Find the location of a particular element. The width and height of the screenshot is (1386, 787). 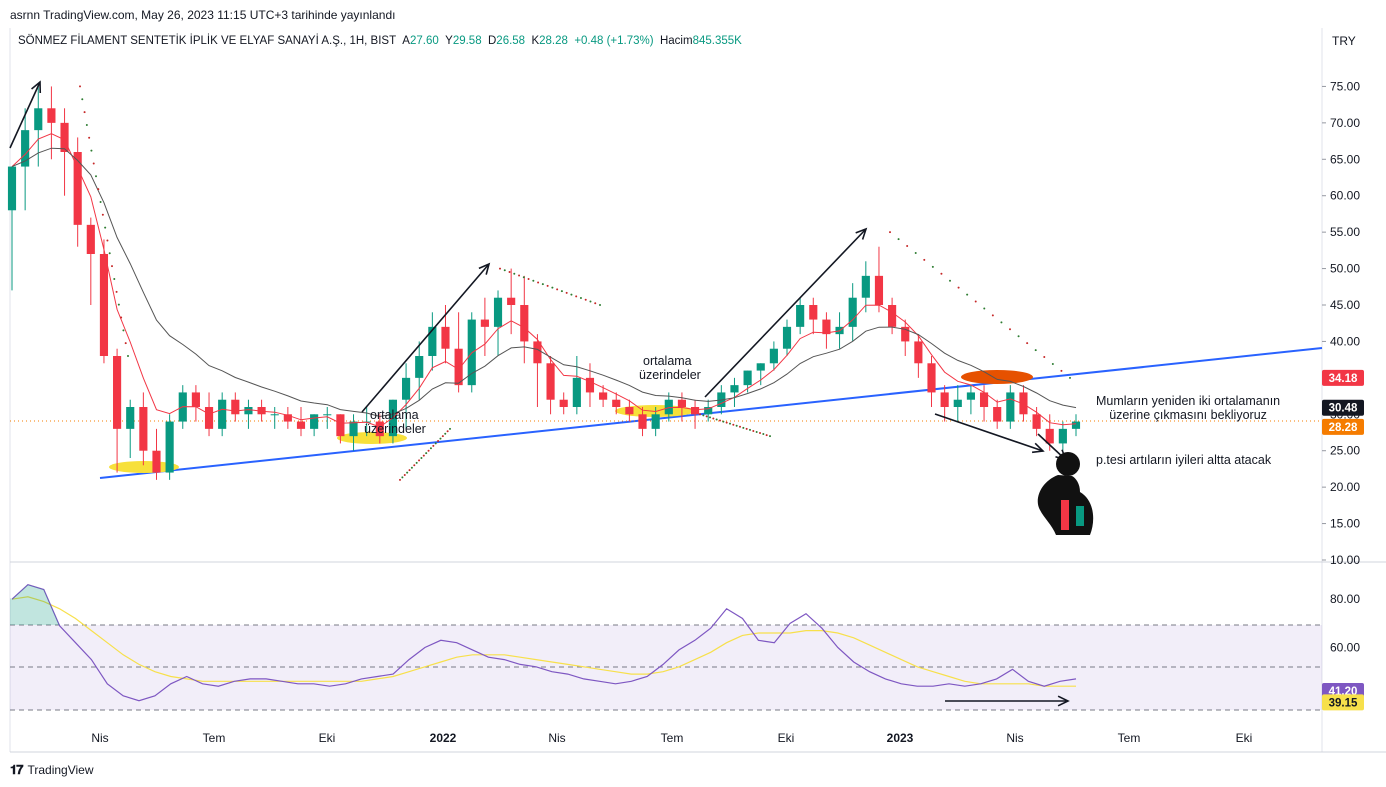

price-label-high: 34.18 is located at coordinates (1343, 379).